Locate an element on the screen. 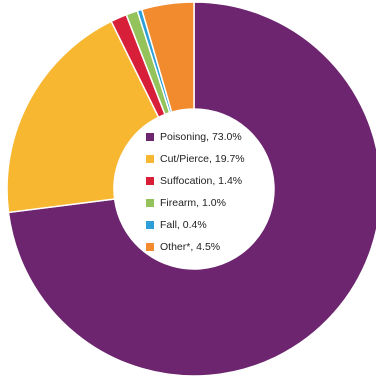 The width and height of the screenshot is (376, 377). legend-swatch-fall is located at coordinates (150, 225).